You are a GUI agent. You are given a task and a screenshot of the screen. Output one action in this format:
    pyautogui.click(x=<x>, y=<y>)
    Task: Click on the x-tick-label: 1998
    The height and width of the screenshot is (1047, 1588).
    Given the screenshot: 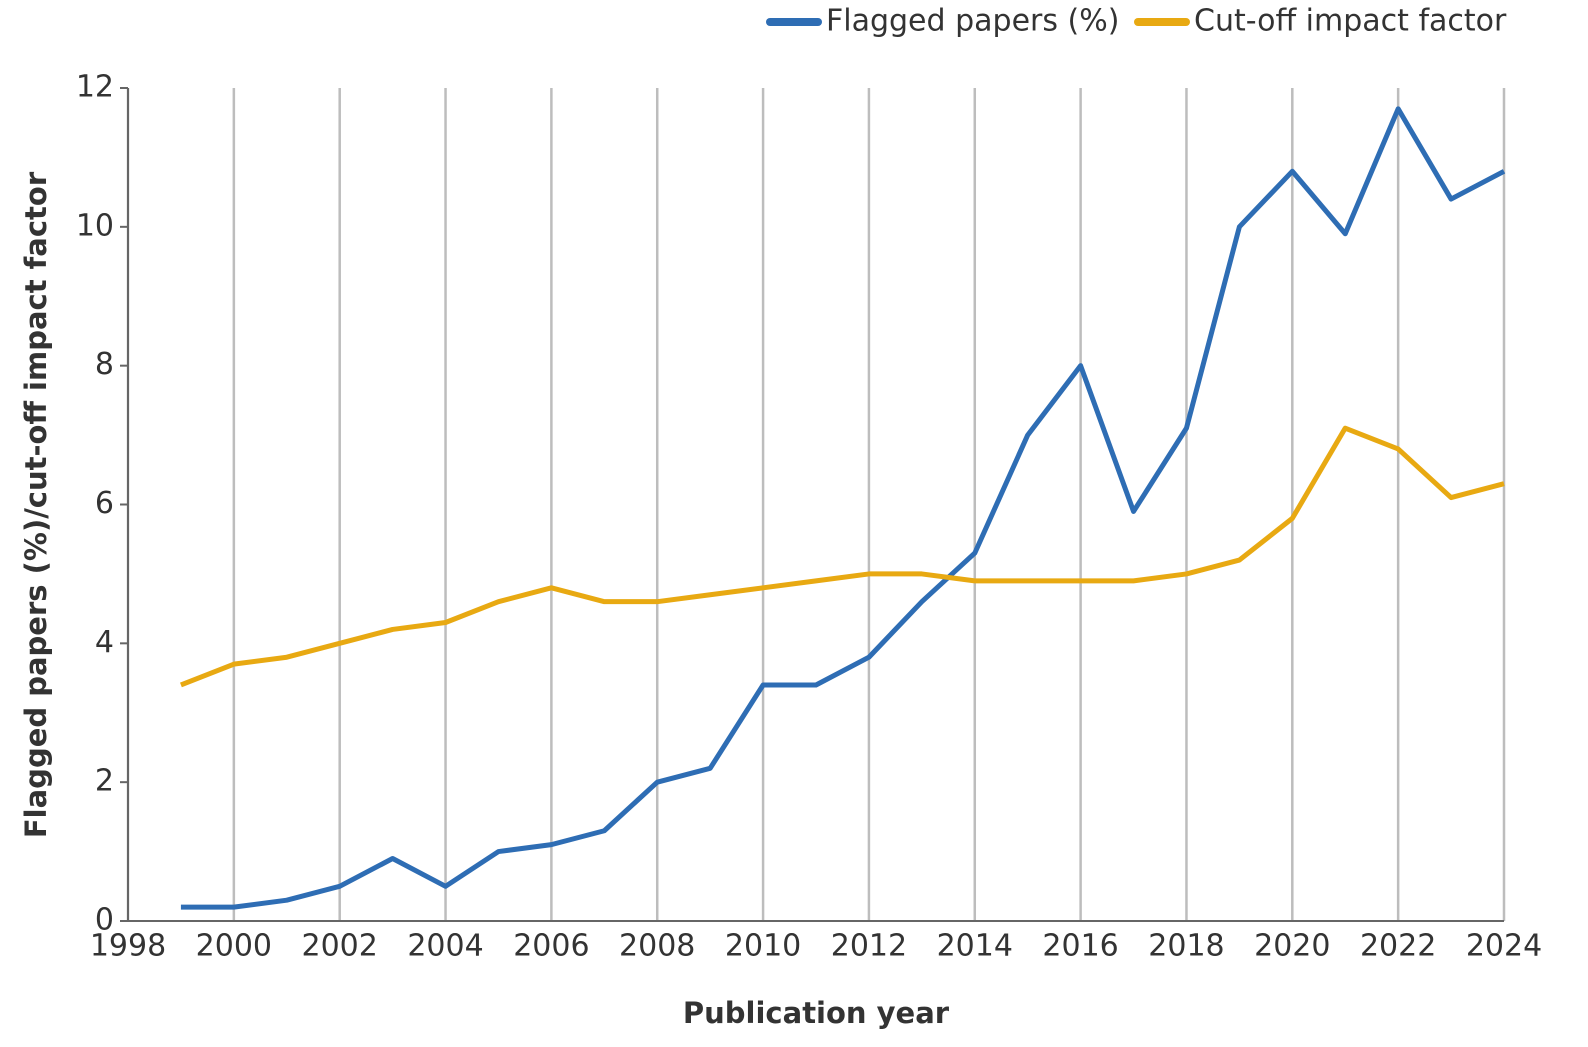 What is the action you would take?
    pyautogui.click(x=128, y=946)
    